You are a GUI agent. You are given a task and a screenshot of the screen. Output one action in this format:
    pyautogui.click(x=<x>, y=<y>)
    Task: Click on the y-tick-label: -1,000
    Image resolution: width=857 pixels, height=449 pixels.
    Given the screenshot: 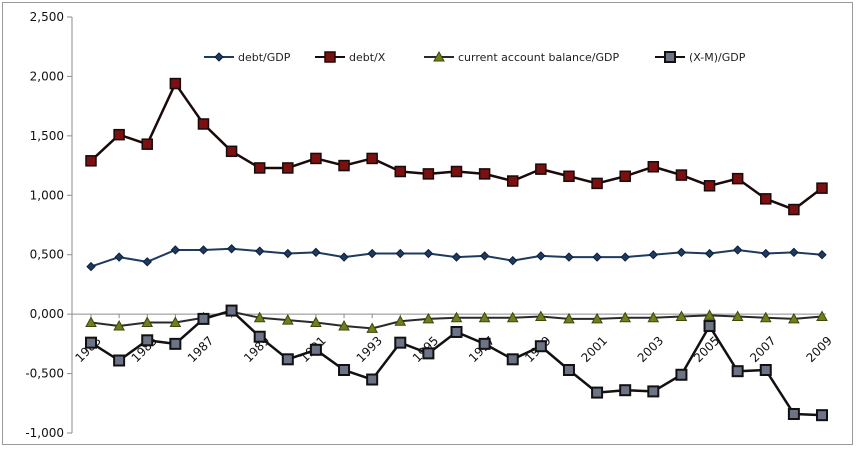 What is the action you would take?
    pyautogui.click(x=44, y=433)
    